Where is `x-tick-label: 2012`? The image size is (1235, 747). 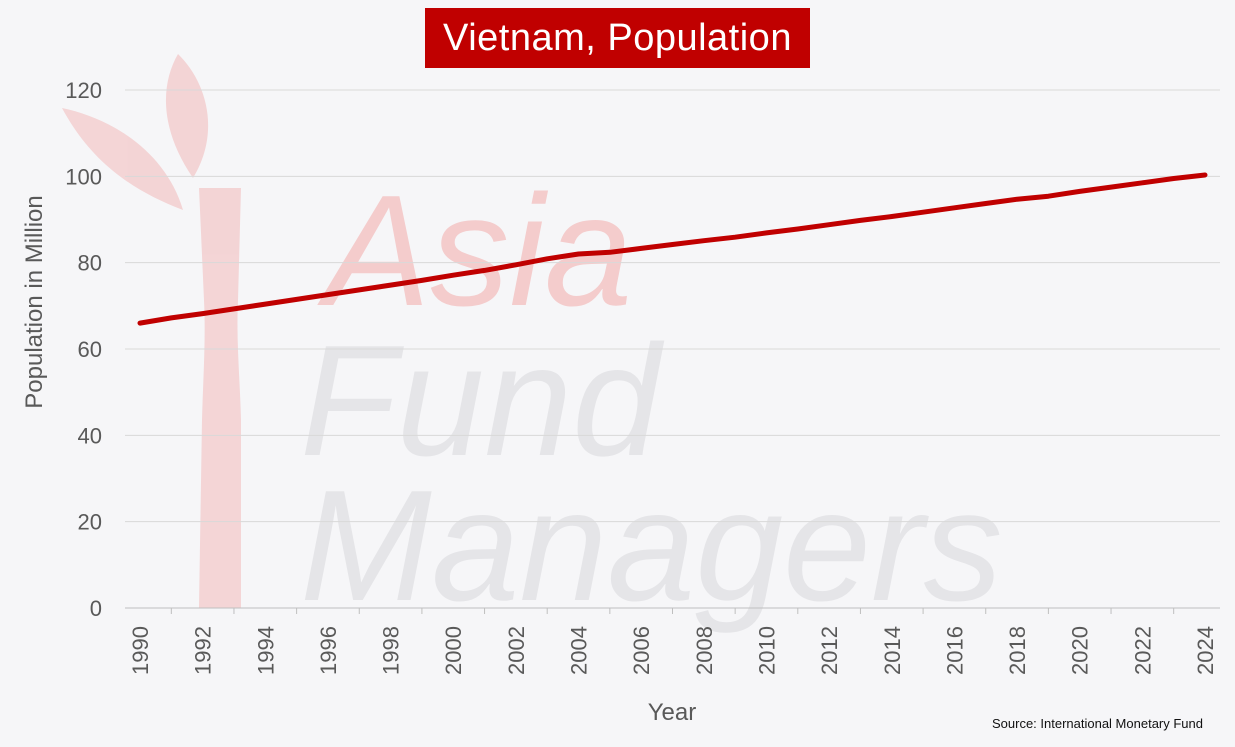
x-tick-label: 2012 is located at coordinates (829, 650).